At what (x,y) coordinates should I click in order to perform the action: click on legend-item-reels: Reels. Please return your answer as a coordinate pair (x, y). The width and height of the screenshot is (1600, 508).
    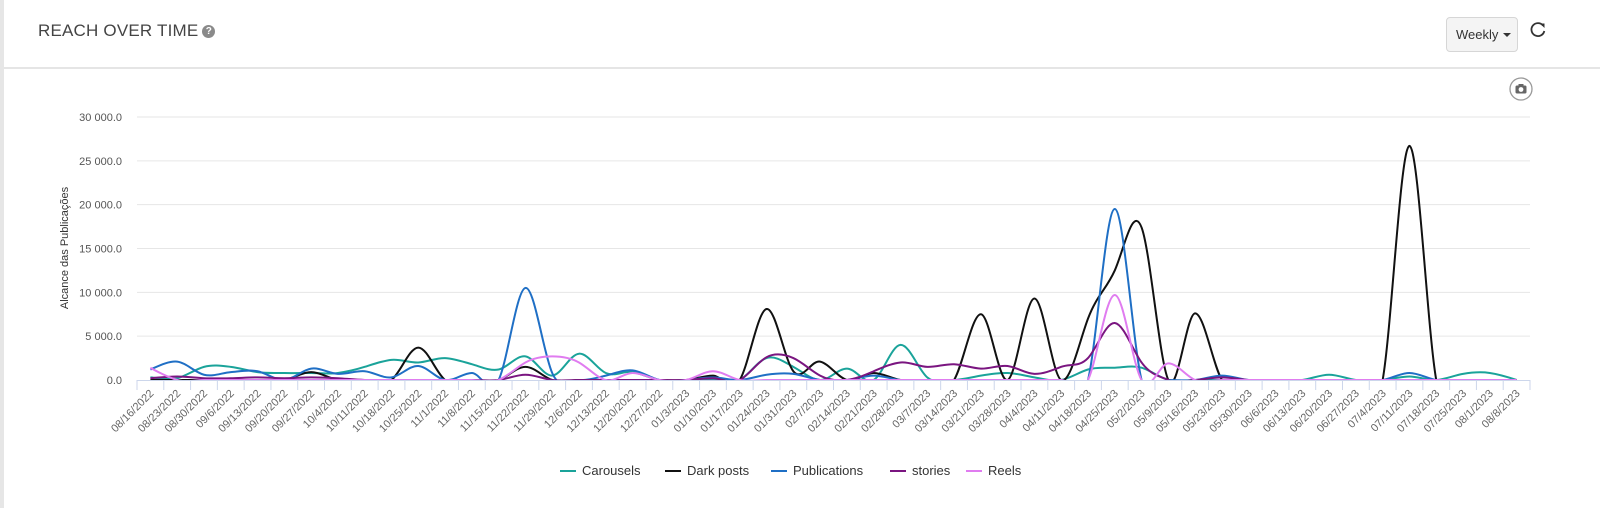
    Looking at the image, I should click on (993, 470).